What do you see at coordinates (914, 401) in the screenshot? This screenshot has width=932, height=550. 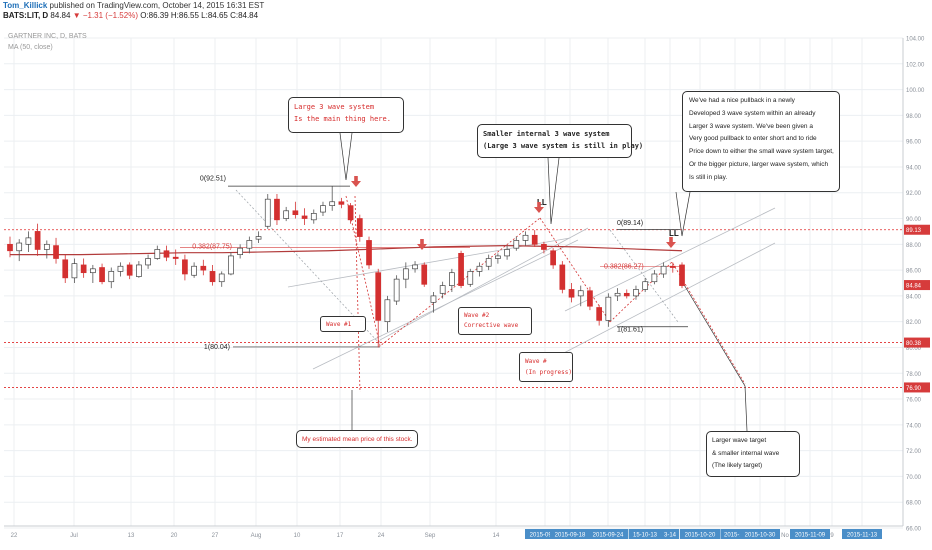 I see `y-tick-label: 76.00` at bounding box center [914, 401].